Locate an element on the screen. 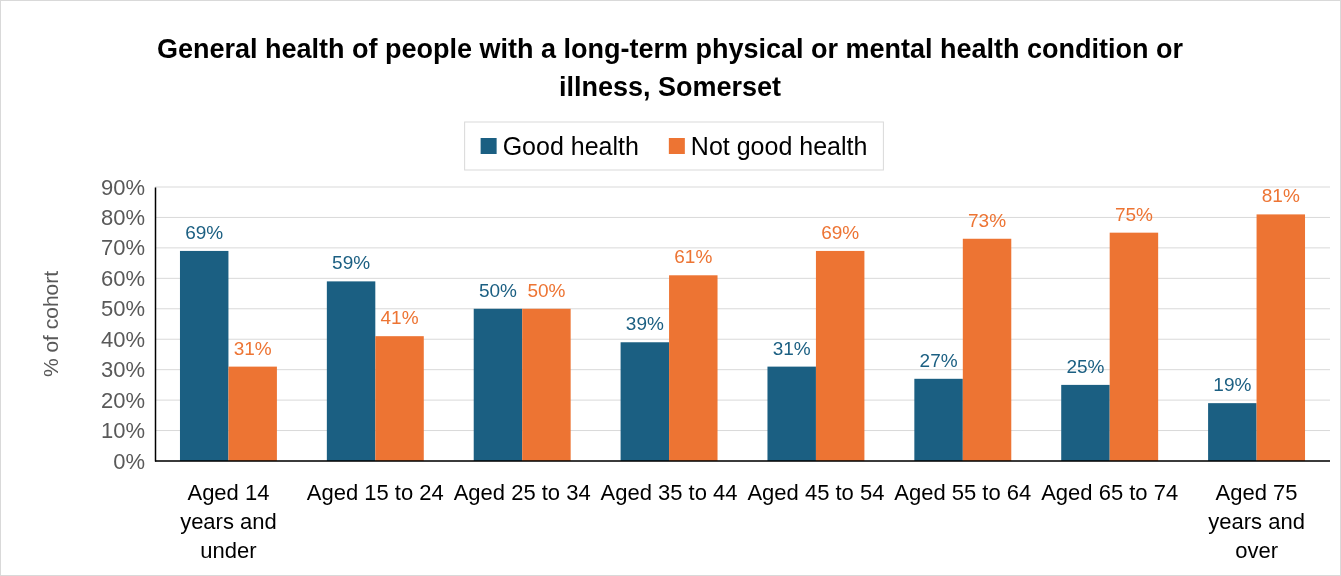  y-tick-label: 50% is located at coordinates (122, 309).